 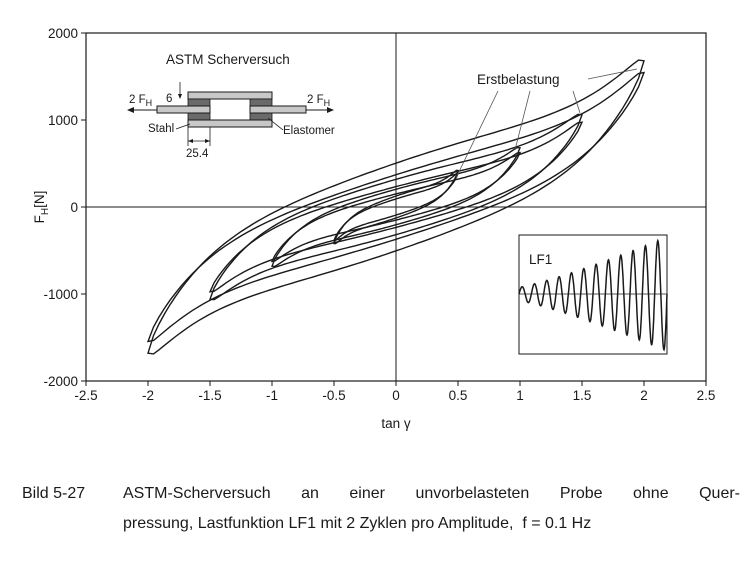 What do you see at coordinates (540, 259) in the screenshot?
I see `lf1-label: LF1` at bounding box center [540, 259].